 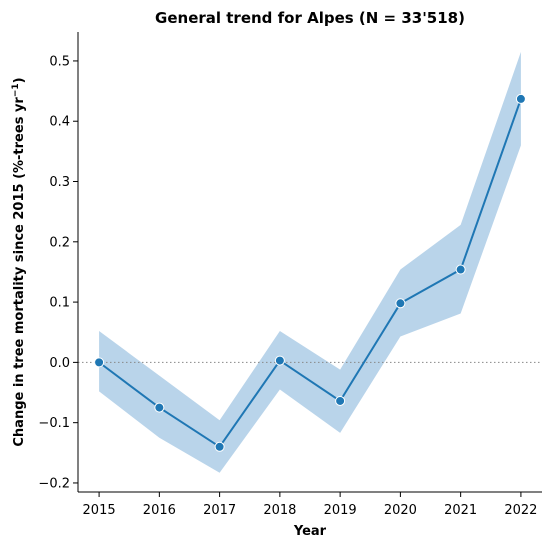 What do you see at coordinates (400, 510) in the screenshot?
I see `x-tick-label: 2020` at bounding box center [400, 510].